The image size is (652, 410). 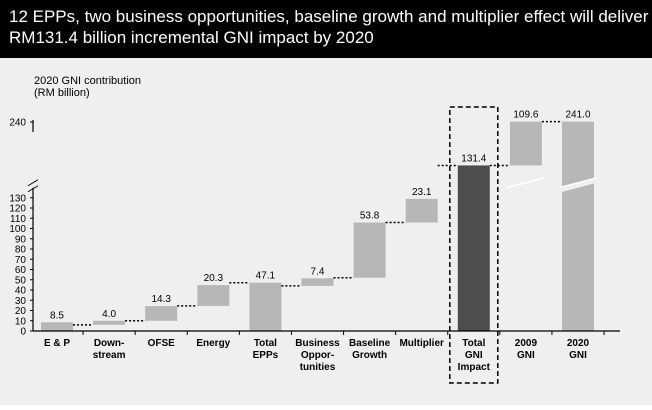 What do you see at coordinates (21, 291) in the screenshot?
I see `y-tick-label: 40` at bounding box center [21, 291].